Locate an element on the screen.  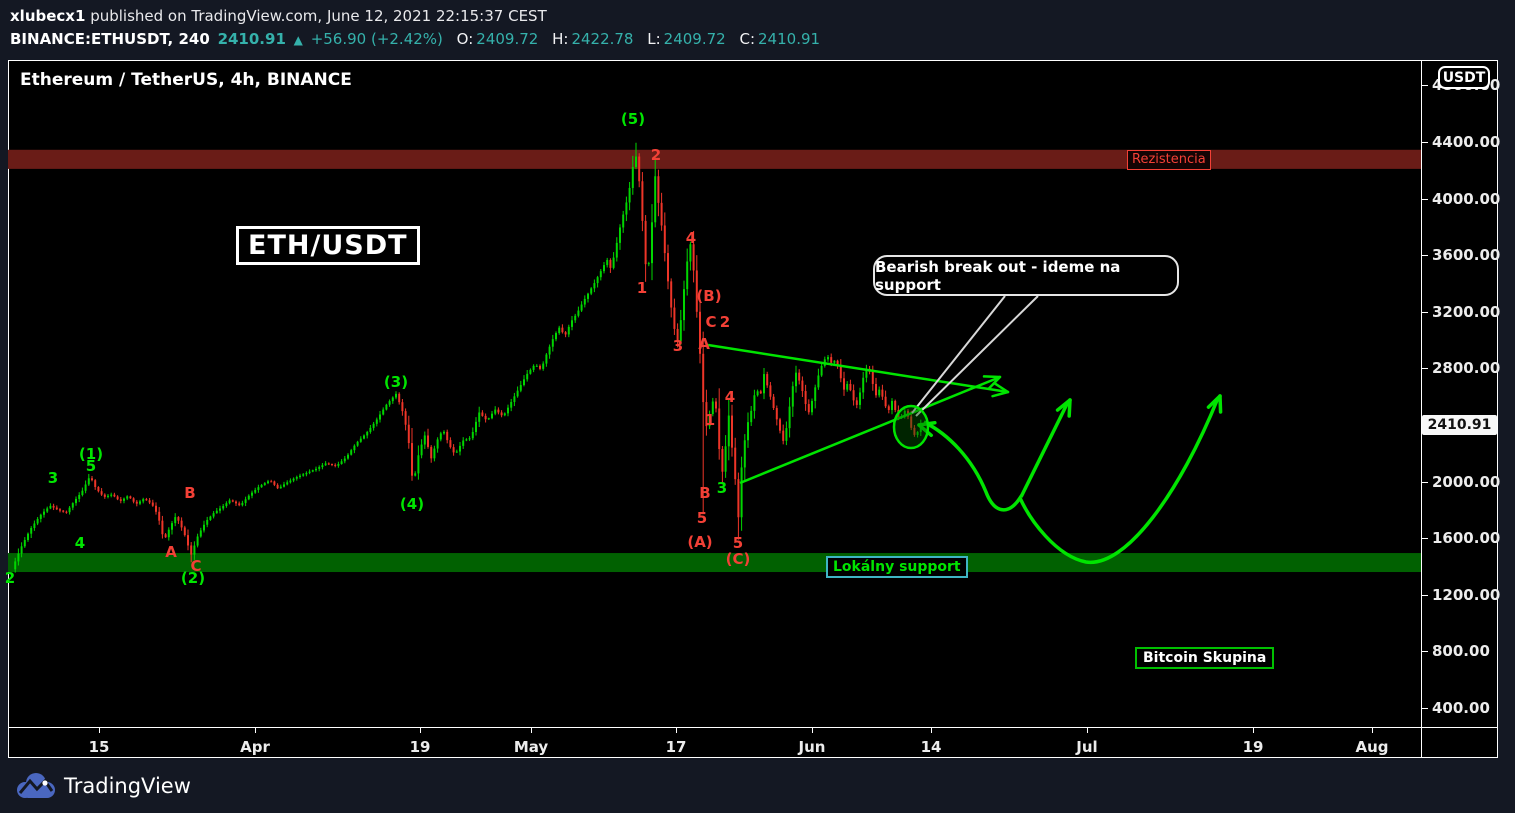
time-tick-label: Apr is located at coordinates (255, 747).